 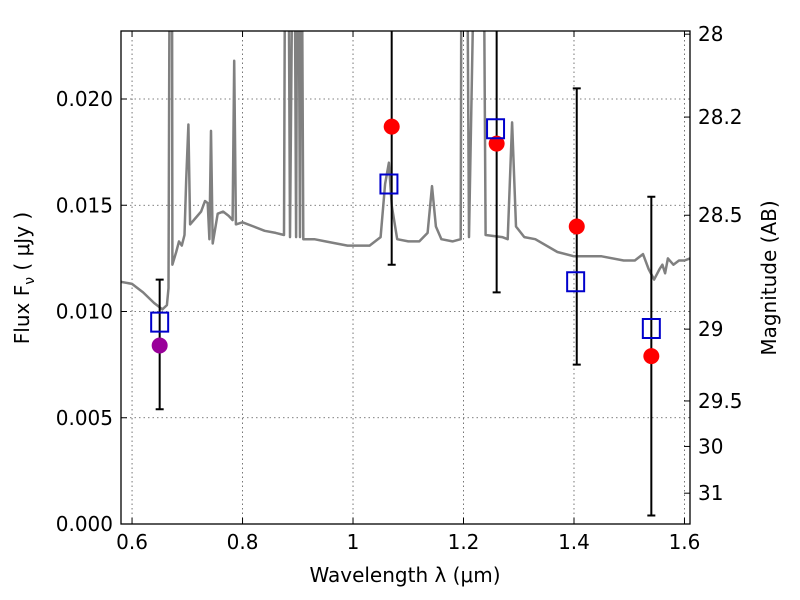 I want to click on y-tick-label: 0.010, so click(x=84, y=312).